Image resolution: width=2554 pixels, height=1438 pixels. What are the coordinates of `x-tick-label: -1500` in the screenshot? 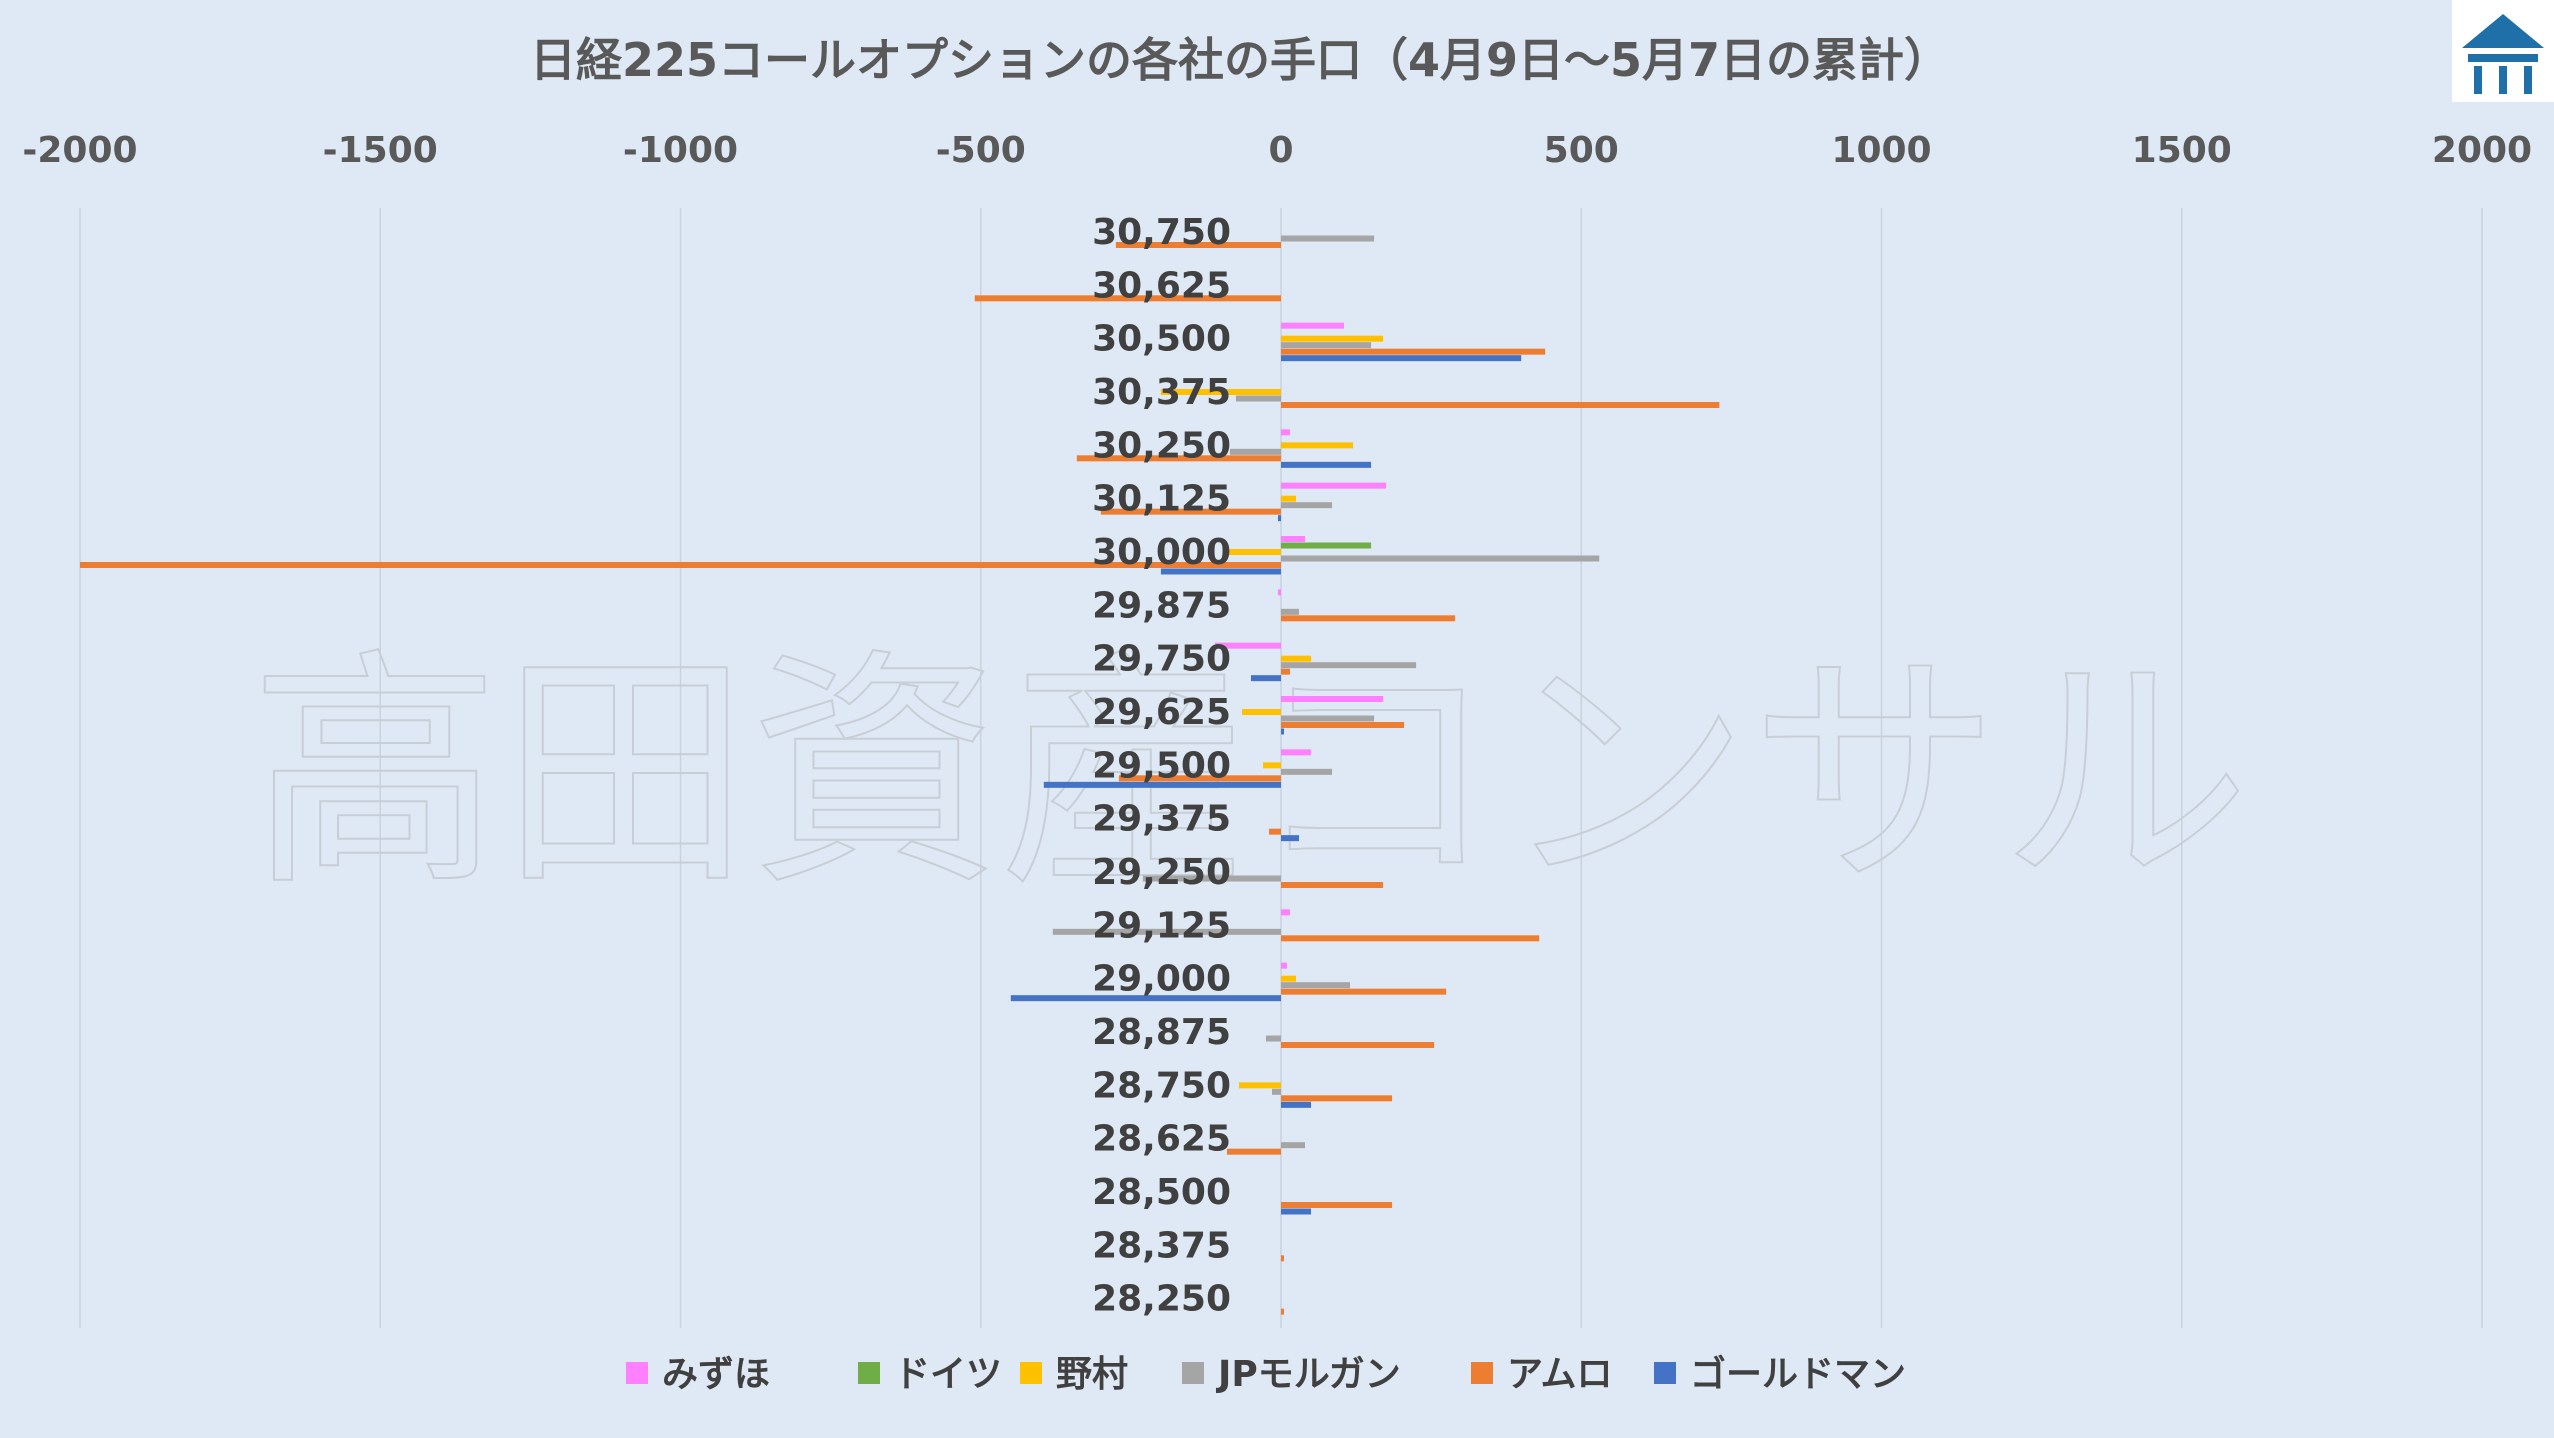 It's located at (380, 150).